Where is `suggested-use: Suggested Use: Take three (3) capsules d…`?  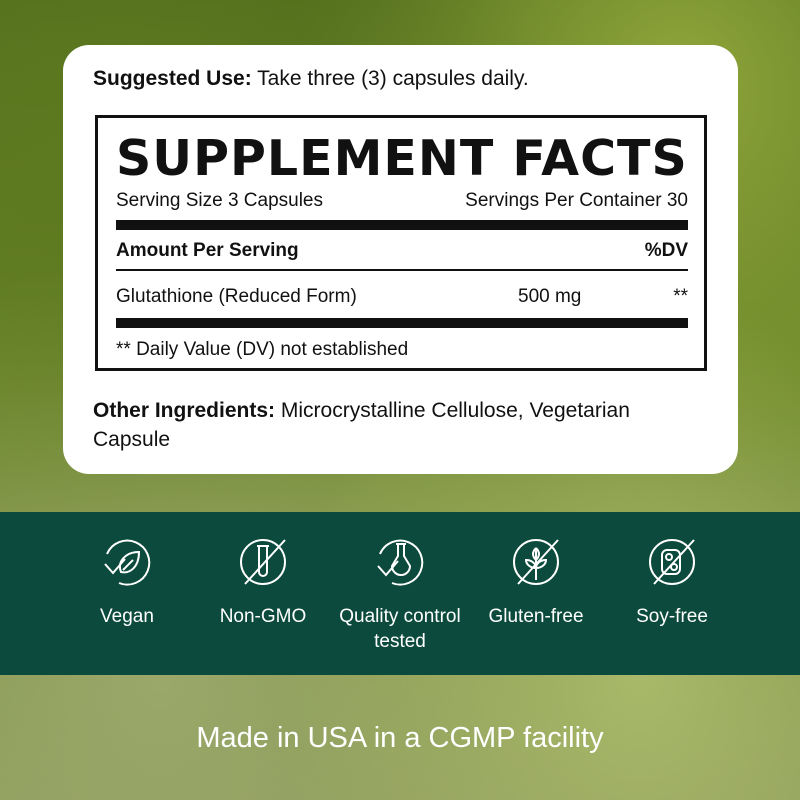 suggested-use: Suggested Use: Take three (3) capsules d… is located at coordinates (311, 78).